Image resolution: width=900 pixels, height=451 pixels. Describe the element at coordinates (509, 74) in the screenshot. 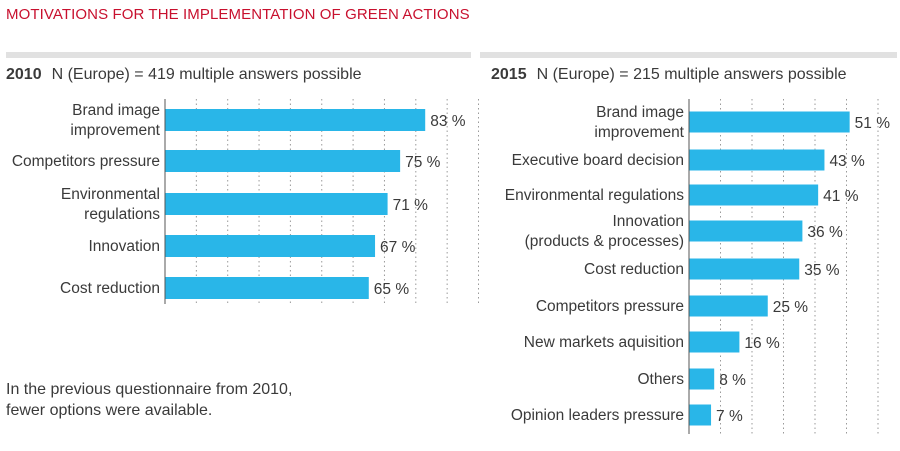

I see `panel-year-2015: 2015` at that location.